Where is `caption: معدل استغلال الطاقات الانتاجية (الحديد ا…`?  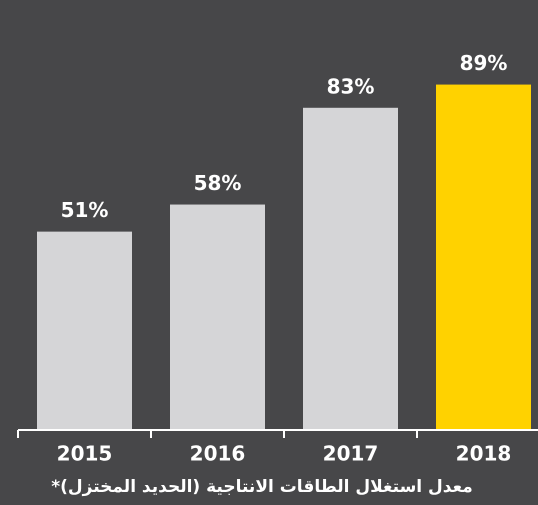
caption: معدل استغلال الطاقات الانتاجية (الحديد ا… is located at coordinates (262, 487).